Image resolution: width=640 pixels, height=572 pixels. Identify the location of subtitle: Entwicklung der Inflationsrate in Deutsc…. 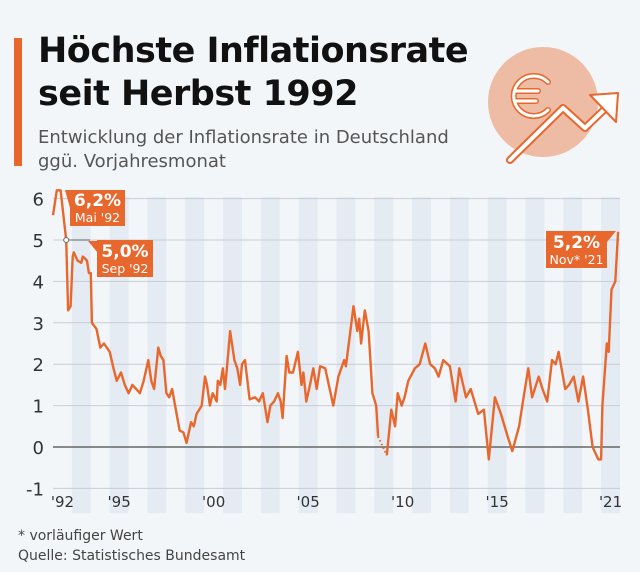
(243, 150).